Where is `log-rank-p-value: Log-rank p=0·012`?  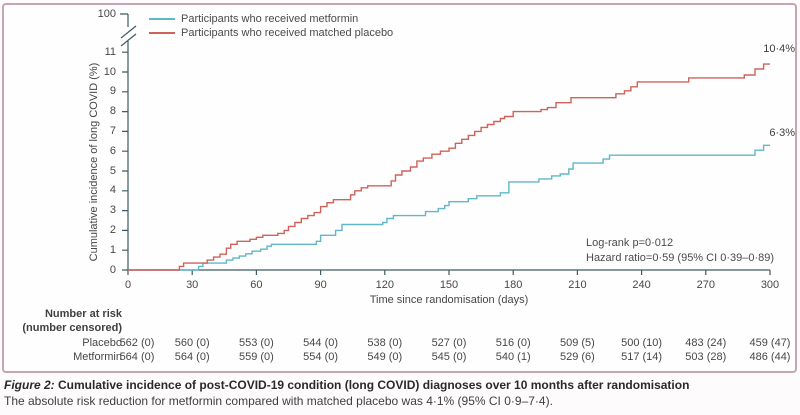 log-rank-p-value: Log-rank p=0·012 is located at coordinates (630, 243).